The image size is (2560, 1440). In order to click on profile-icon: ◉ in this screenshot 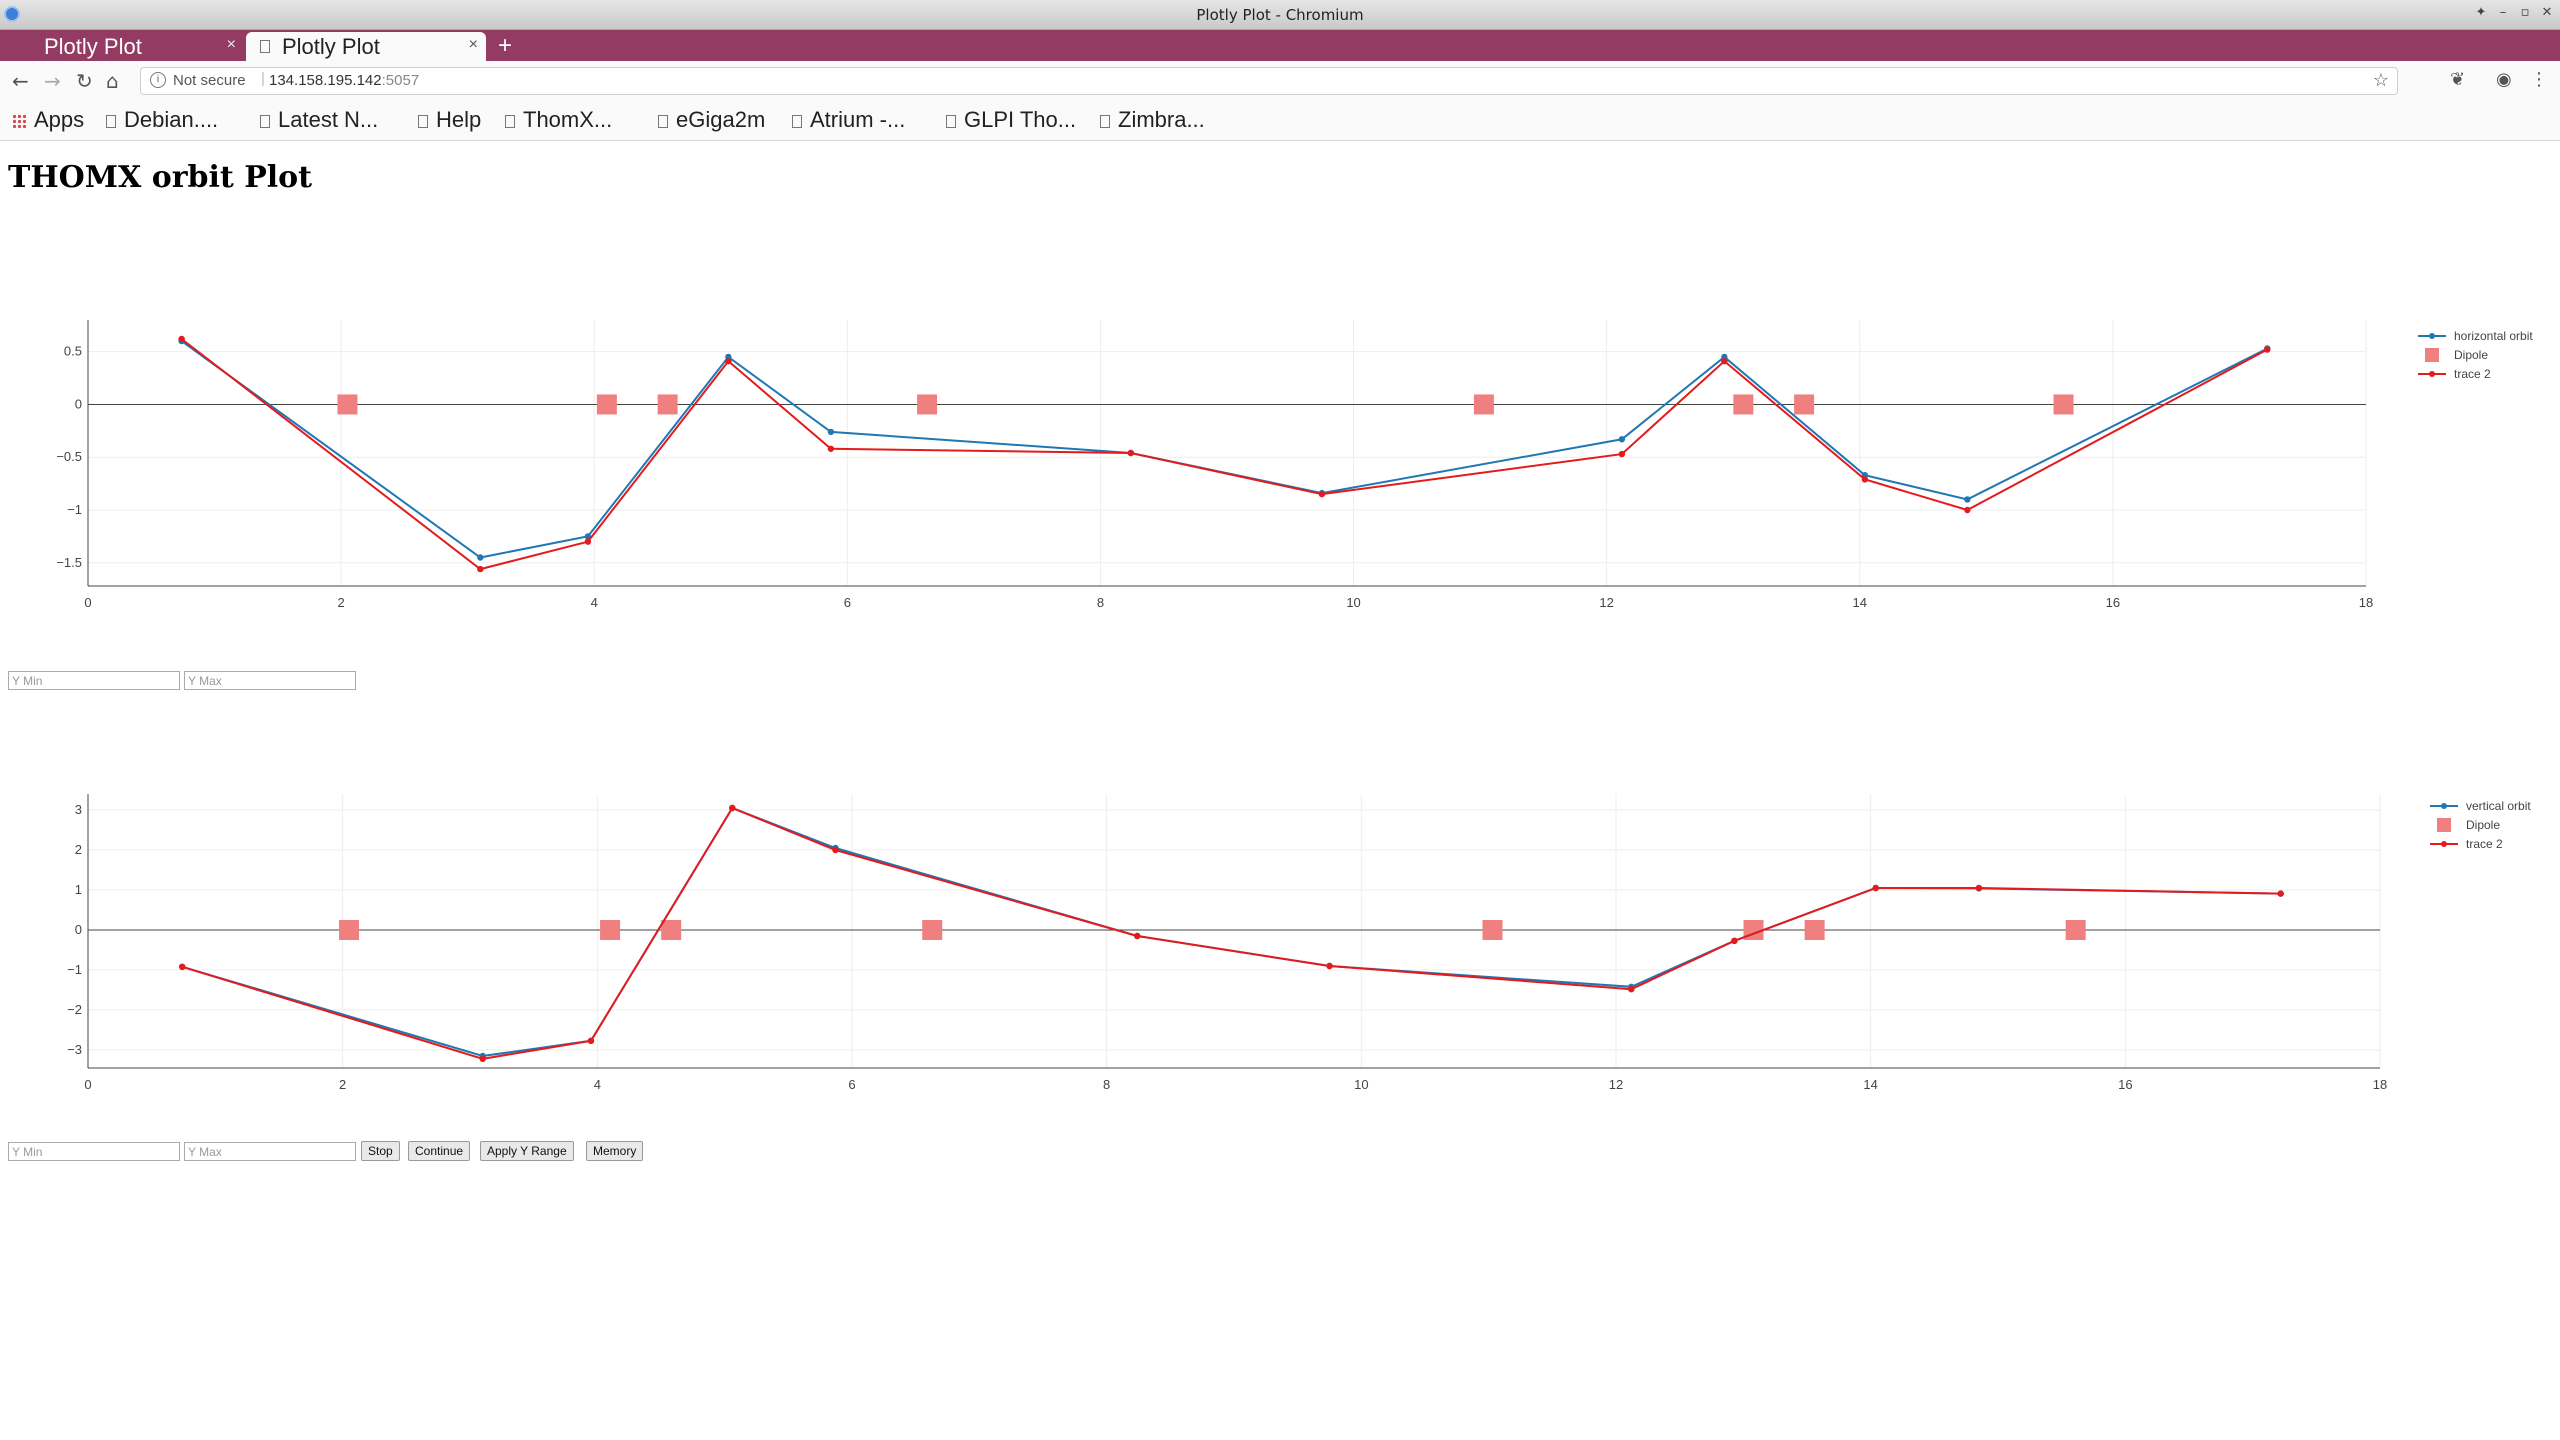, I will do `click(2504, 79)`.